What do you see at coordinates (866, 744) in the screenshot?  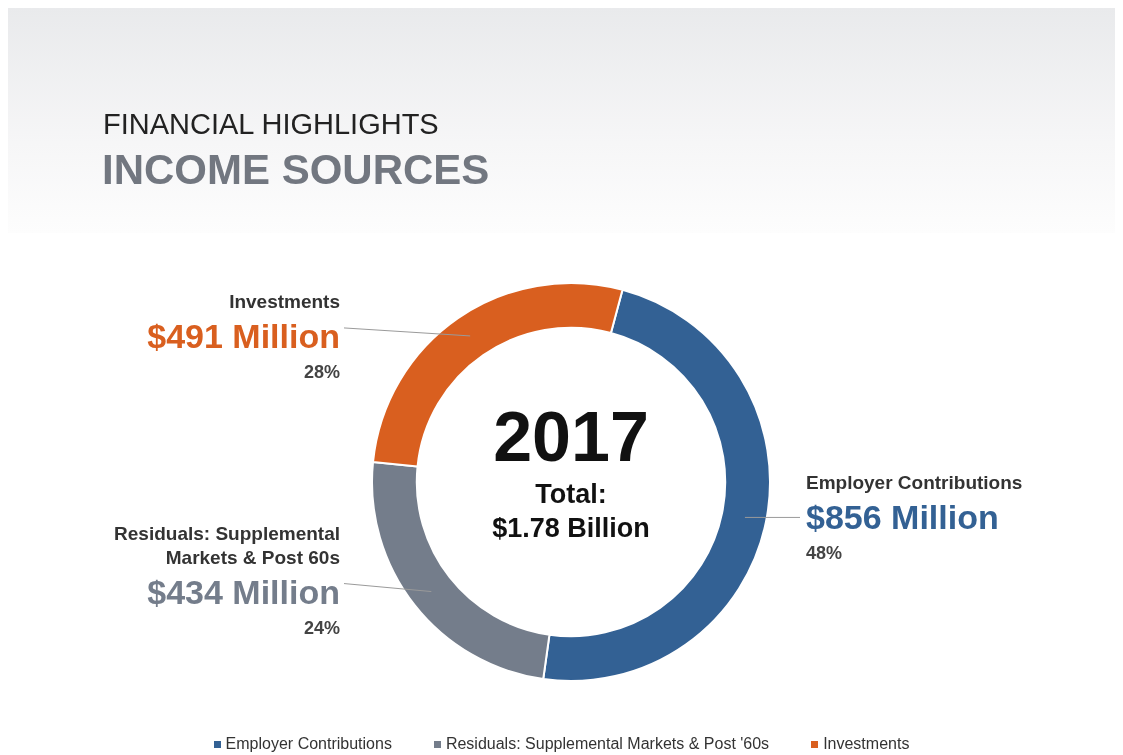 I see `legend-label: Investments` at bounding box center [866, 744].